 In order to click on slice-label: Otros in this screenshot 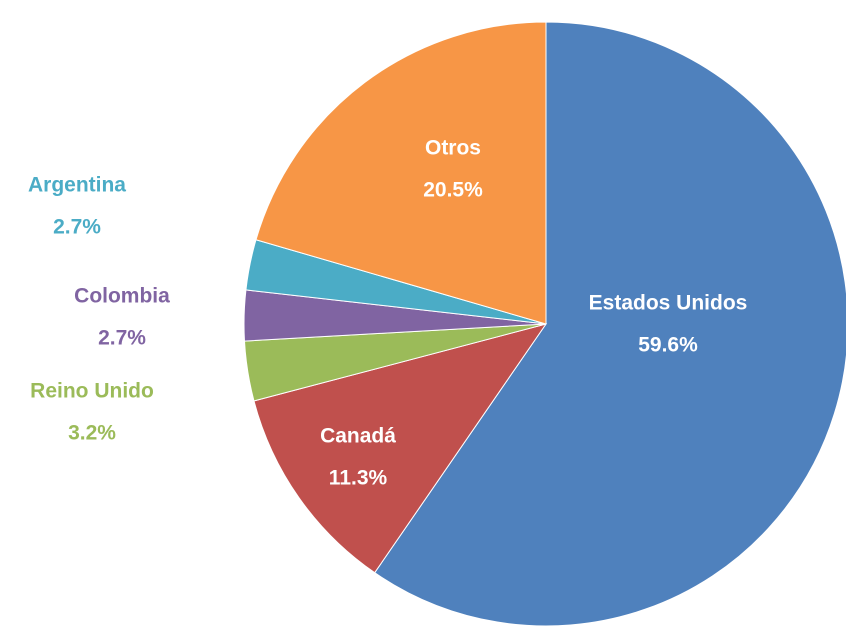, I will do `click(453, 148)`.